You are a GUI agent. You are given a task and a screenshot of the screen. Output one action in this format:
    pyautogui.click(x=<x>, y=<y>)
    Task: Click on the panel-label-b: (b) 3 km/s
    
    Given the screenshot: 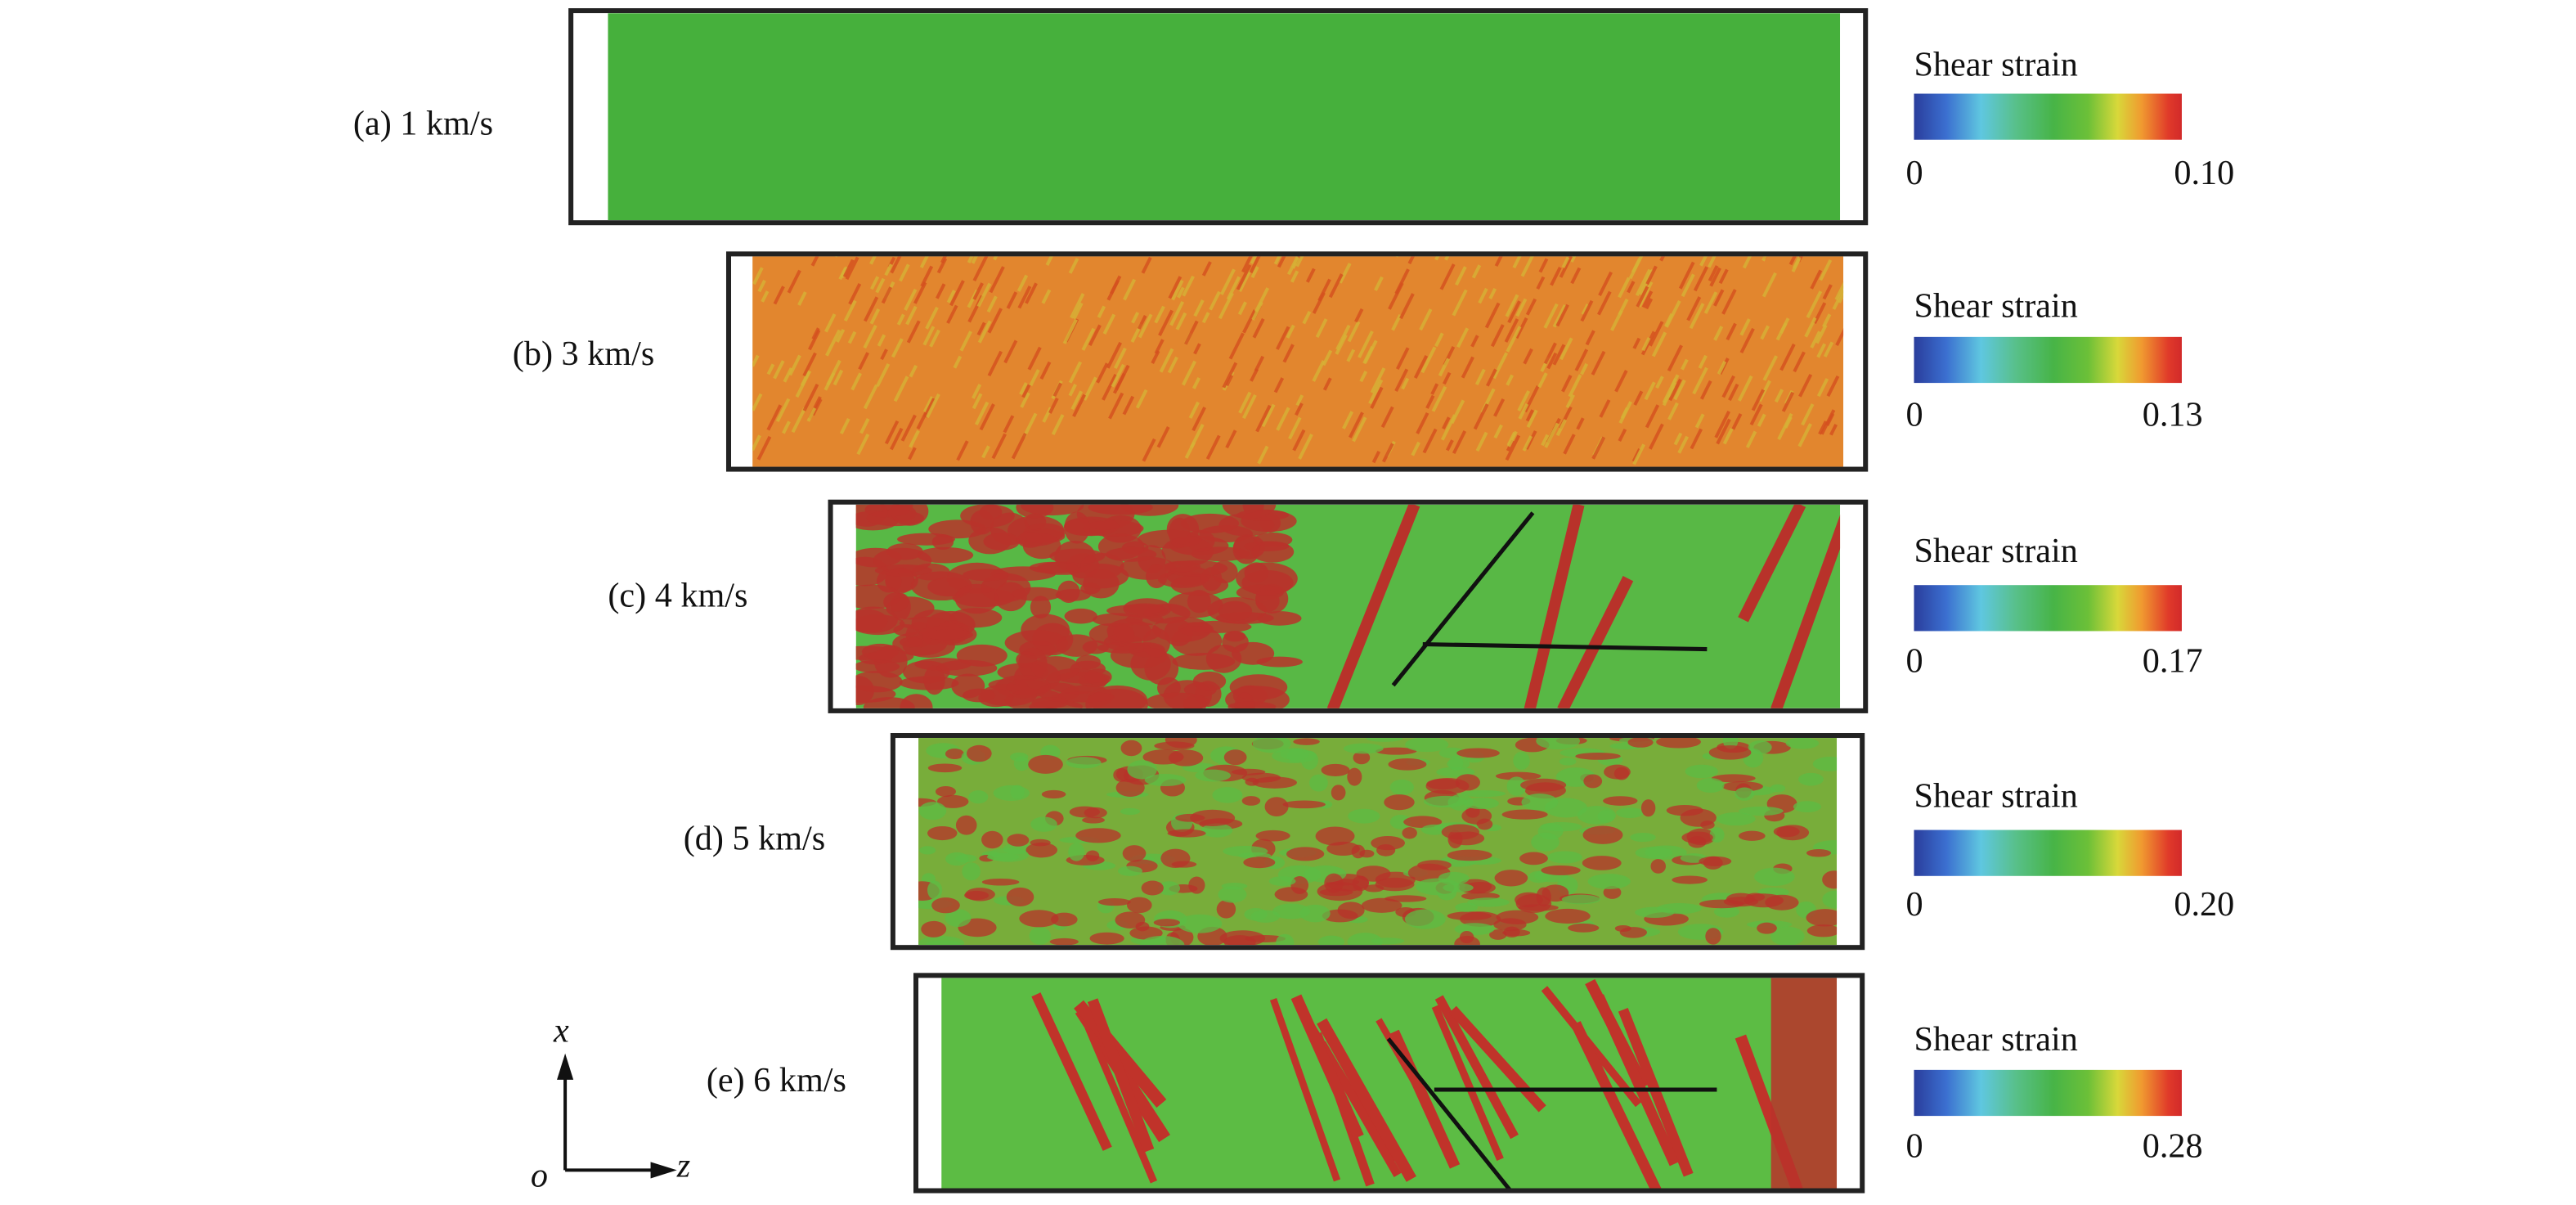 What is the action you would take?
    pyautogui.click(x=583, y=354)
    